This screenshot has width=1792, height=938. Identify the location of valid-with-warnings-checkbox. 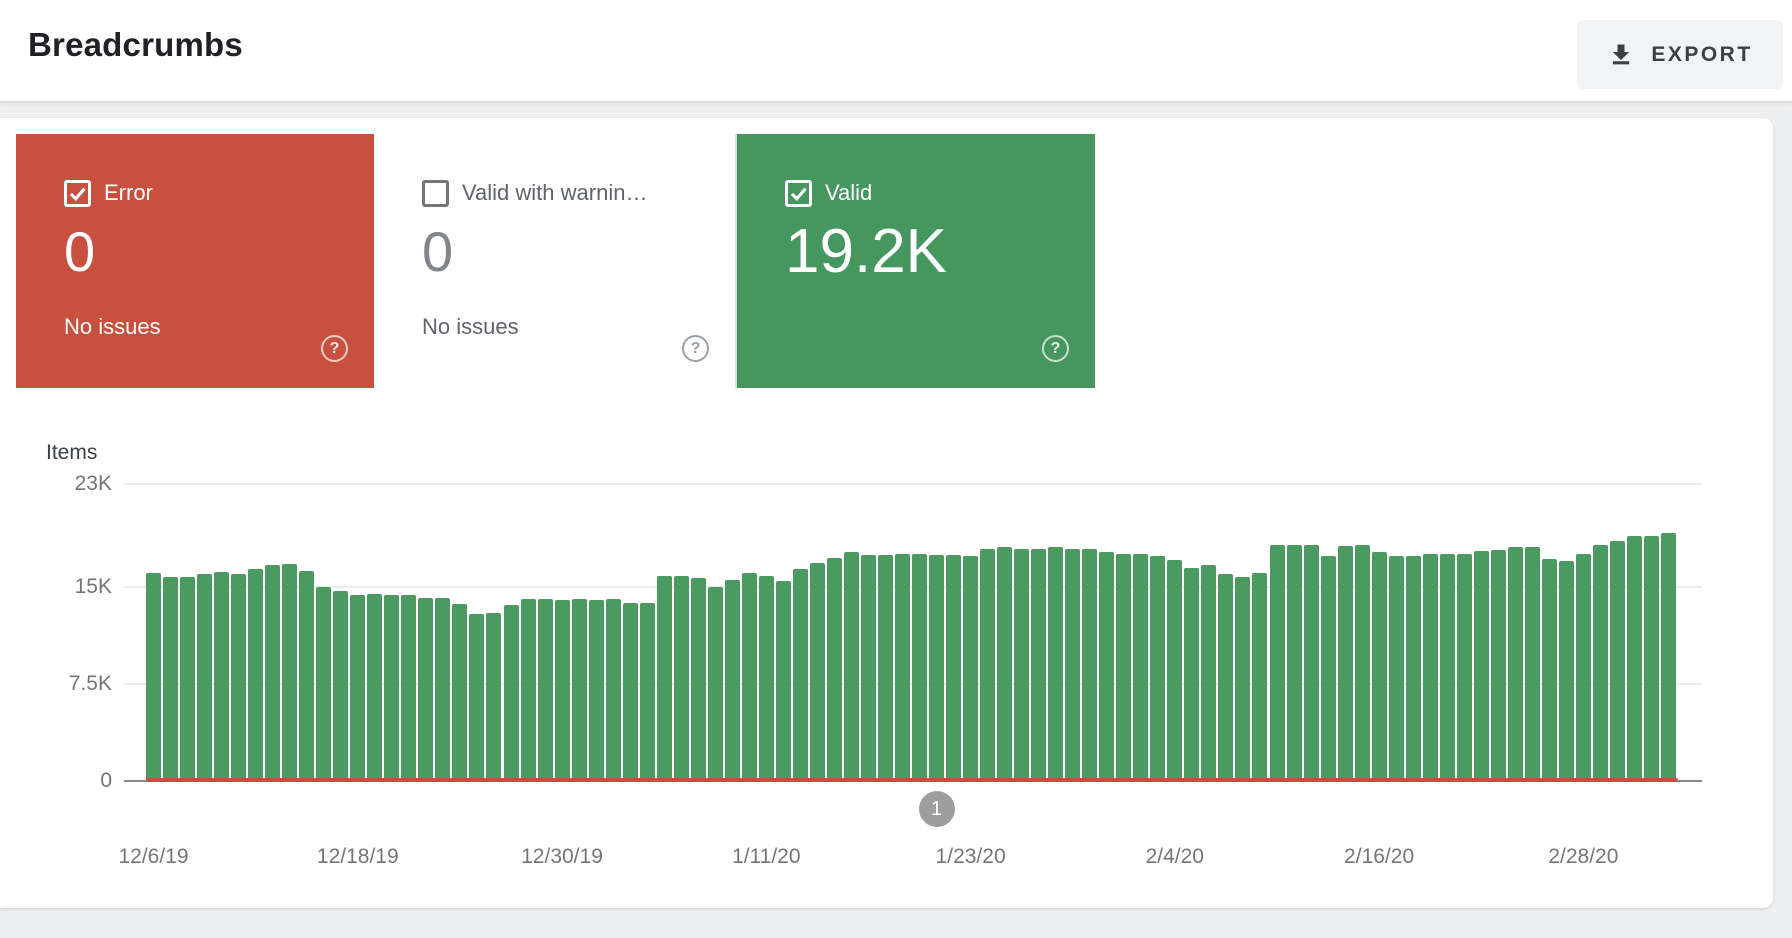
(435, 193).